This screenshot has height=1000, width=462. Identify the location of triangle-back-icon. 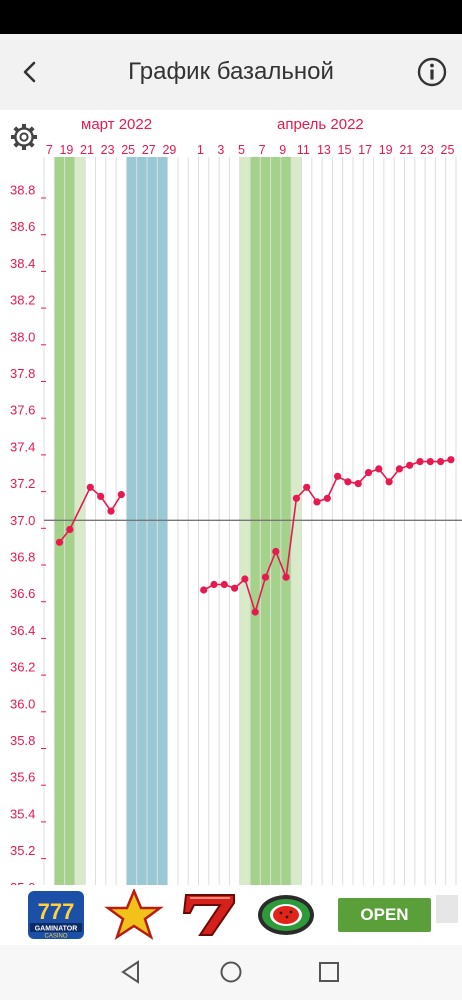
(130, 972).